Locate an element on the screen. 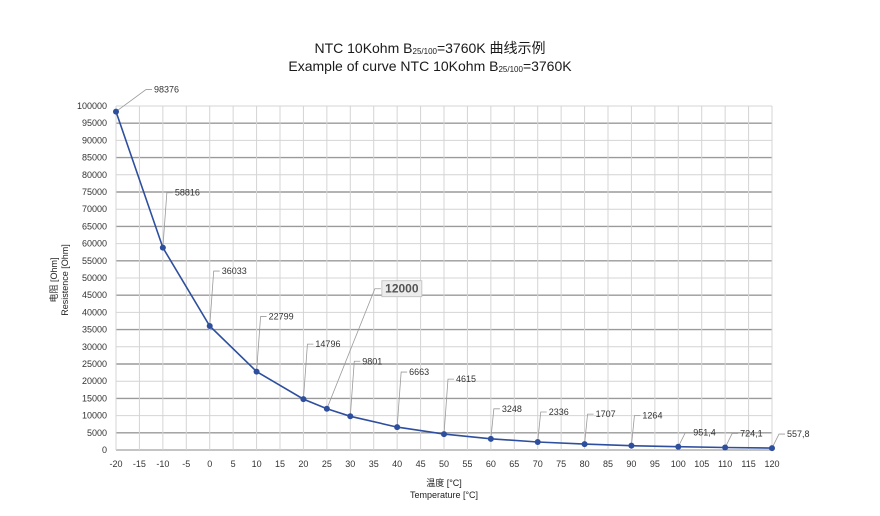  x-tick-label: 80 is located at coordinates (585, 464).